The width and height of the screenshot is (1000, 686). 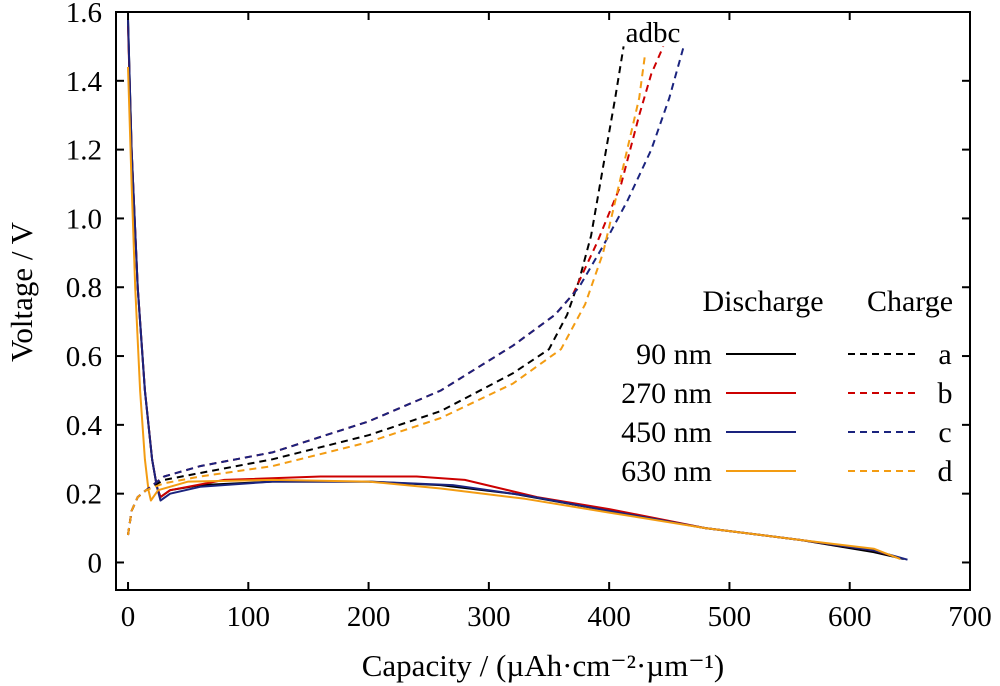 What do you see at coordinates (84, 151) in the screenshot?
I see `y-tick-label: 1.2` at bounding box center [84, 151].